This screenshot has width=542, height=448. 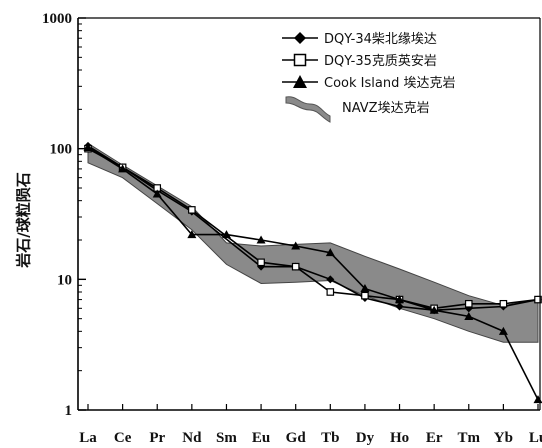 I want to click on series-2-point-tm, so click(x=469, y=315).